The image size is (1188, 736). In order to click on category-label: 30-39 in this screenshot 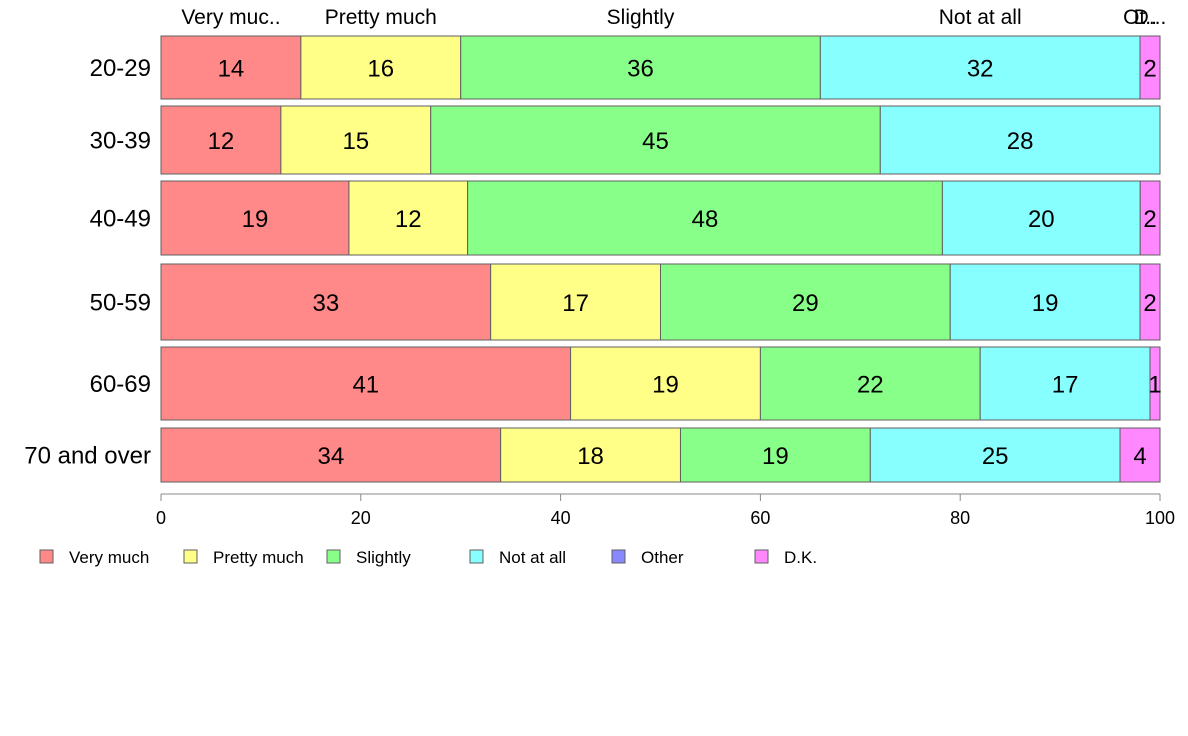, I will do `click(120, 141)`.